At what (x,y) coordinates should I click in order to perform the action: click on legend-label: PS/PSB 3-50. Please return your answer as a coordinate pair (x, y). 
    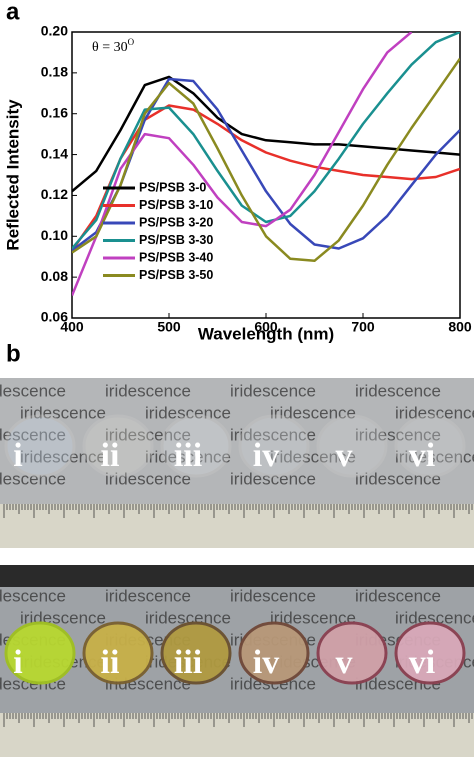
    Looking at the image, I should click on (176, 275).